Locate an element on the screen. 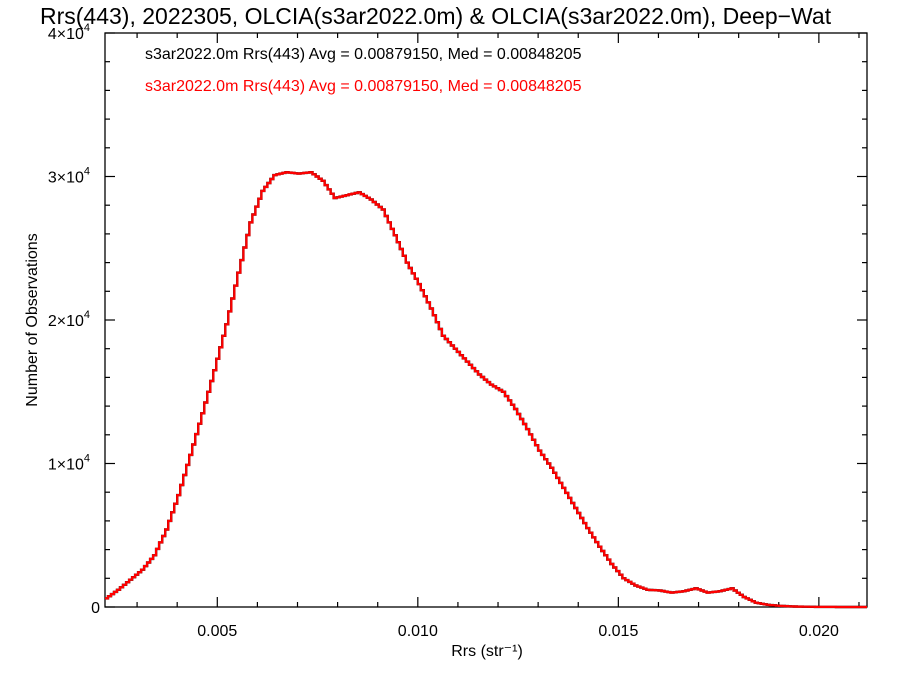 The width and height of the screenshot is (900, 675). y-axis-label: Number of Observations is located at coordinates (32, 319).